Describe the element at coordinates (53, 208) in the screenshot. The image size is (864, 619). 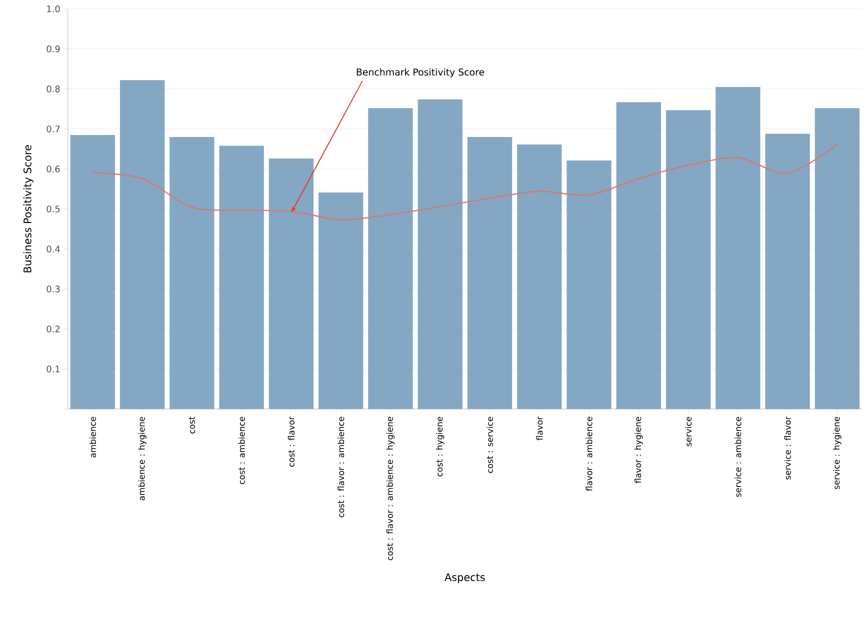
I see `y-tick-label: 0.5` at that location.